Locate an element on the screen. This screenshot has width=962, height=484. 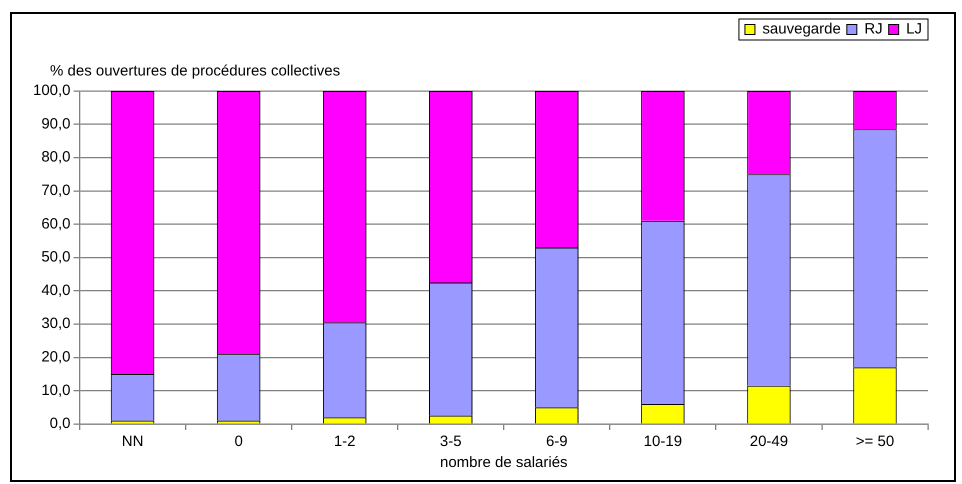
legend-label: LJ is located at coordinates (914, 29).